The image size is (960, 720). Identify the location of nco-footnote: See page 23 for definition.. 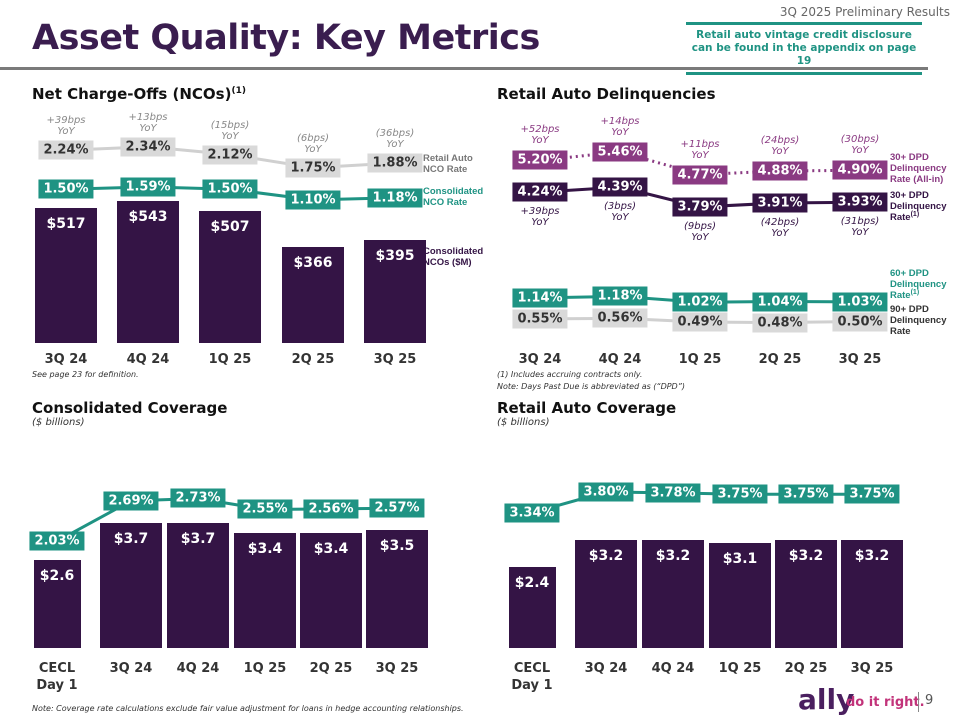
(85, 374).